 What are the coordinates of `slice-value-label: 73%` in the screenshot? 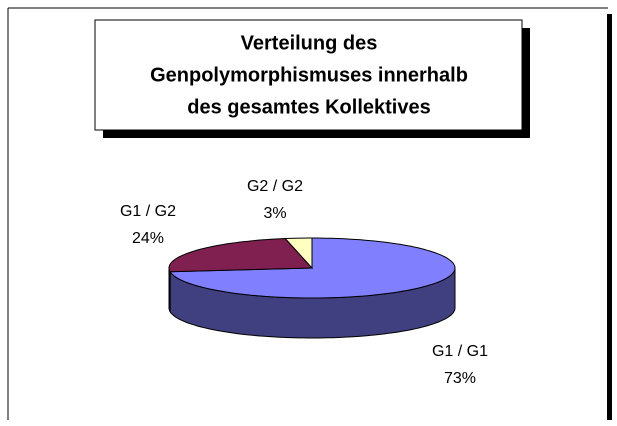 It's located at (460, 378).